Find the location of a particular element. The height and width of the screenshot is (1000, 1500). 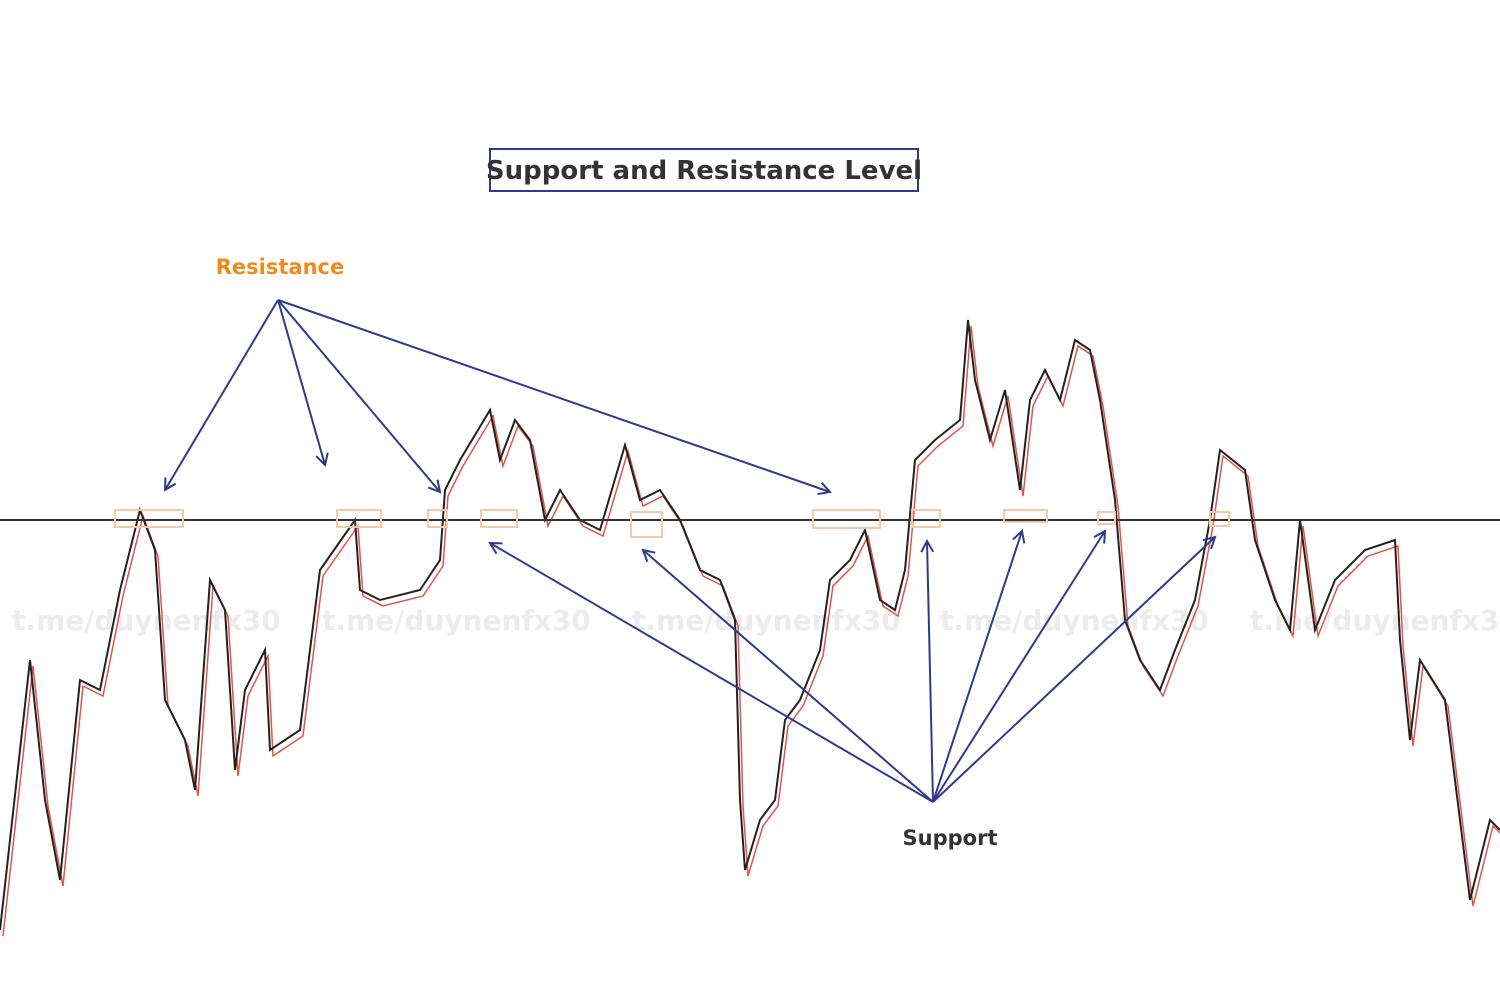

support-arrows is located at coordinates (852, 667).